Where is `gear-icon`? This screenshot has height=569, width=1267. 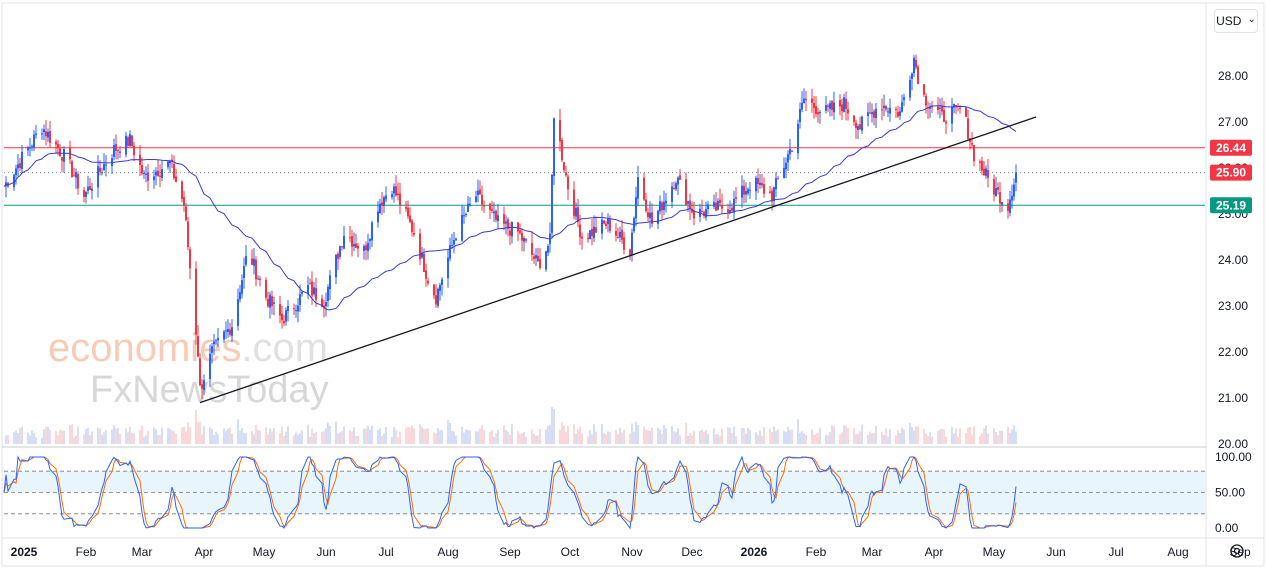
gear-icon is located at coordinates (1237, 551).